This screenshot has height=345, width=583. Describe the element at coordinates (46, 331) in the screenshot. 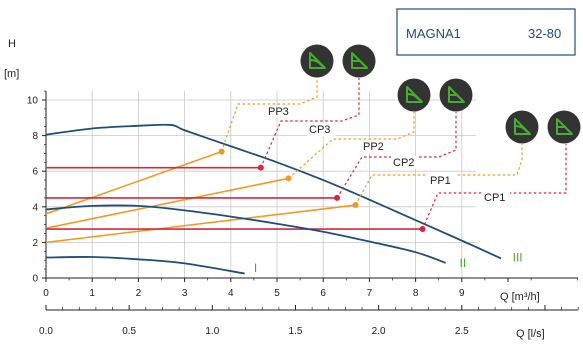

I see `x2-tick-label: 0.0` at that location.